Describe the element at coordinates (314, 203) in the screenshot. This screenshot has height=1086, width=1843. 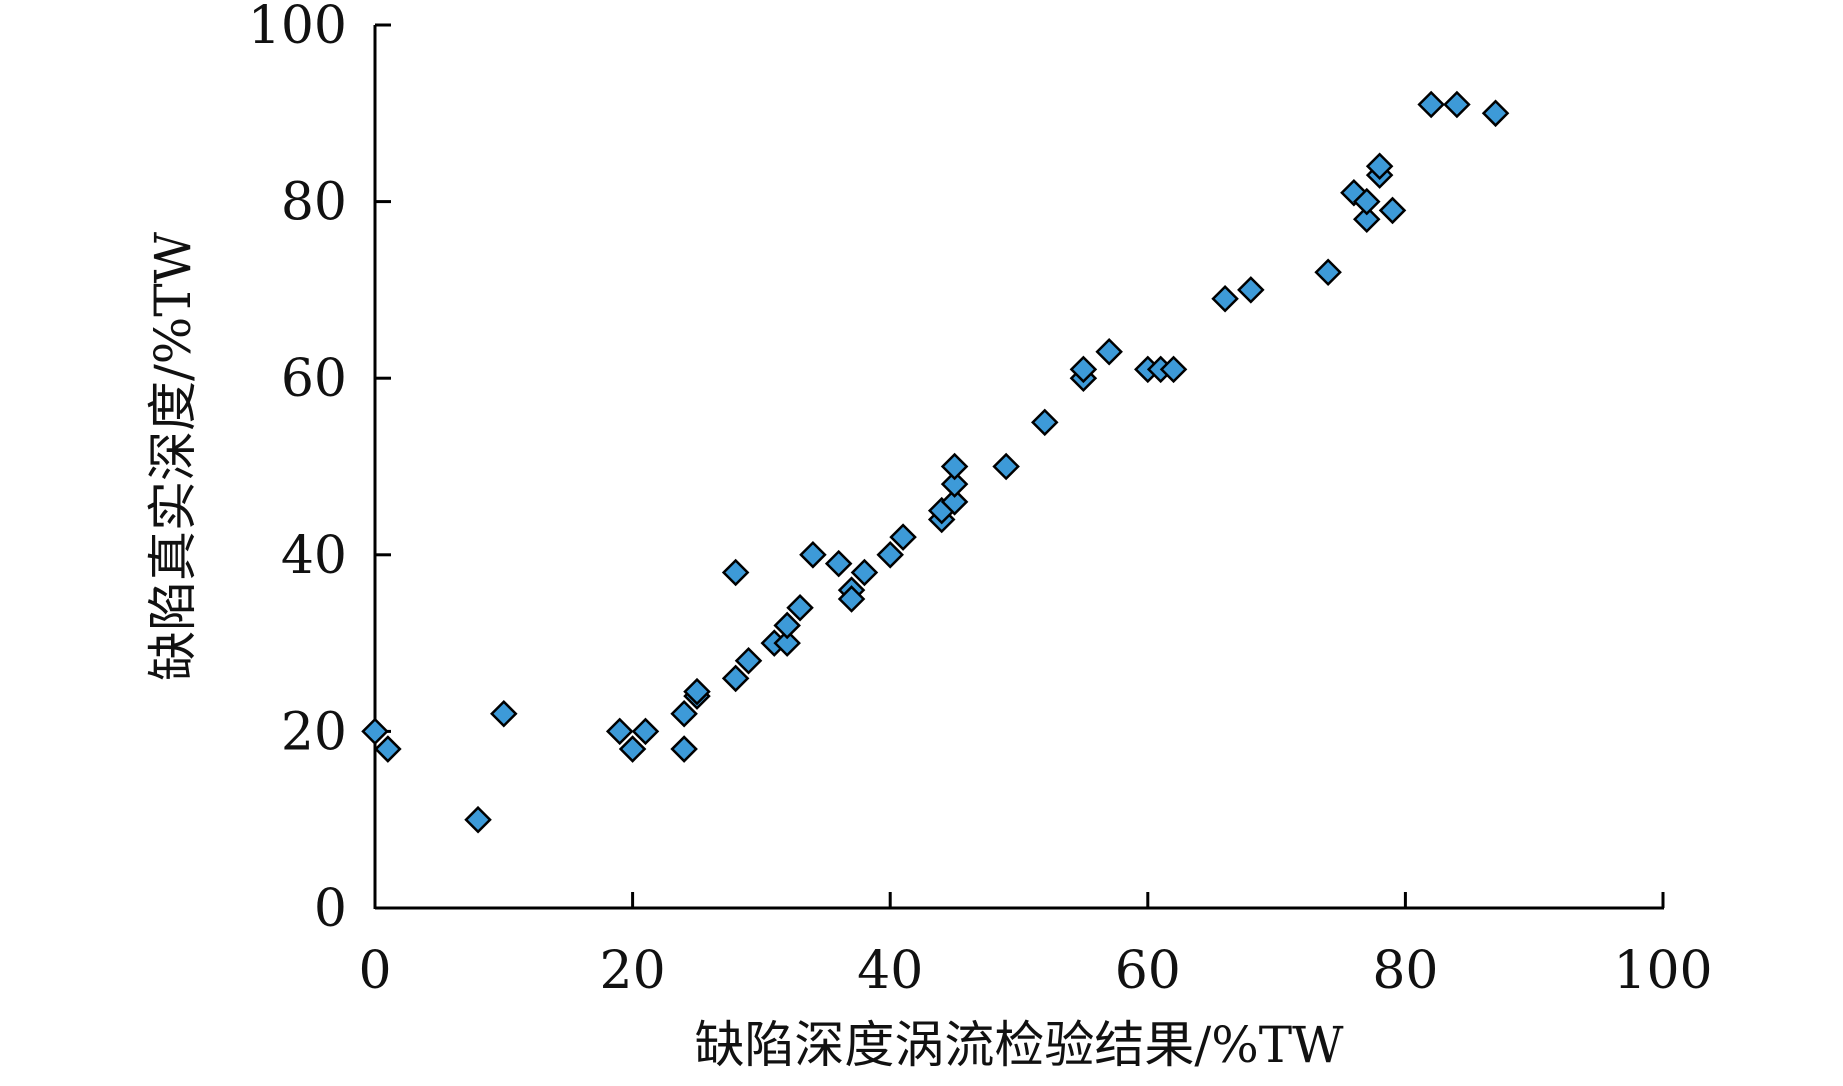
I see `y-tick-label: 80` at that location.